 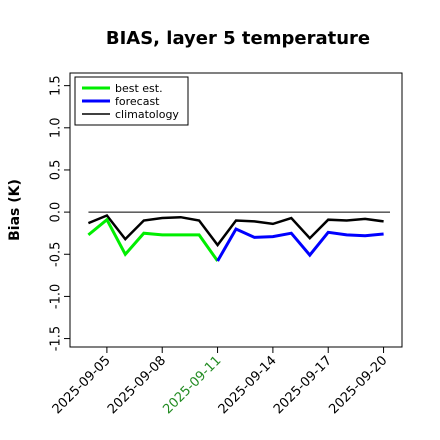 I want to click on x-tick-label: 2025-09-05, so click(x=82, y=385).